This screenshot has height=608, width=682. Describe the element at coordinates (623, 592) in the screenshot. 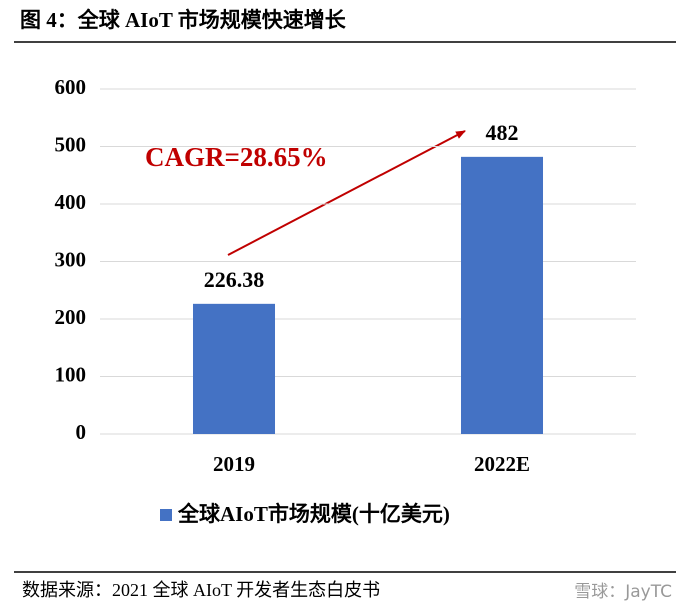

I see `watermark: 雪球：JayTC` at that location.